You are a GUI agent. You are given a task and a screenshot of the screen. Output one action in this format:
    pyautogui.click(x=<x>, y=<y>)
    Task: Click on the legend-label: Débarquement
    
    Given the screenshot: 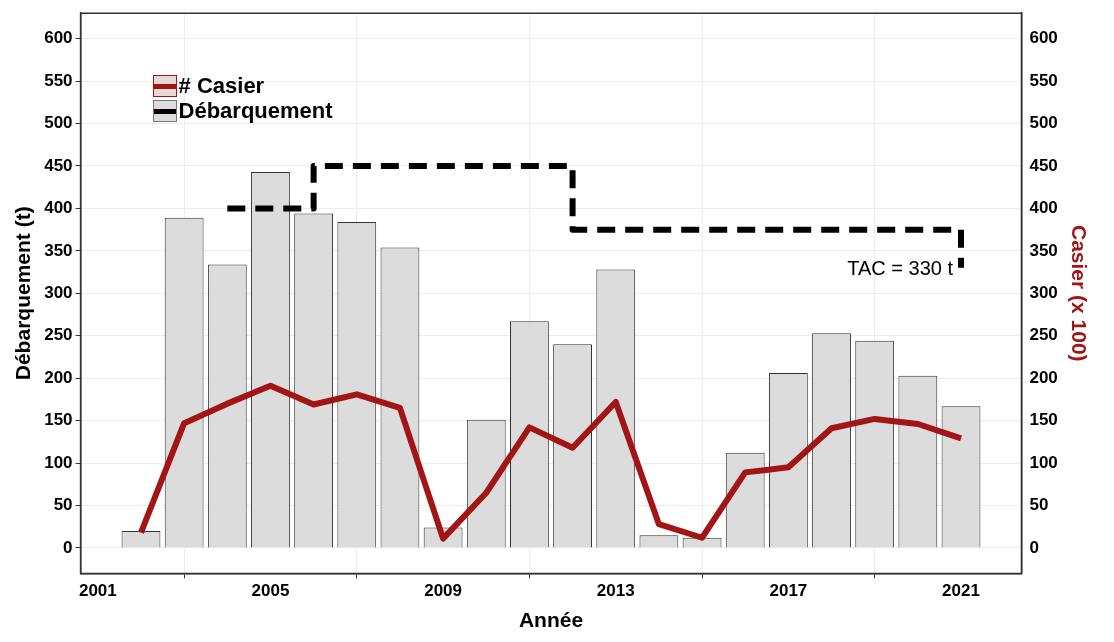 What is the action you would take?
    pyautogui.click(x=255, y=111)
    